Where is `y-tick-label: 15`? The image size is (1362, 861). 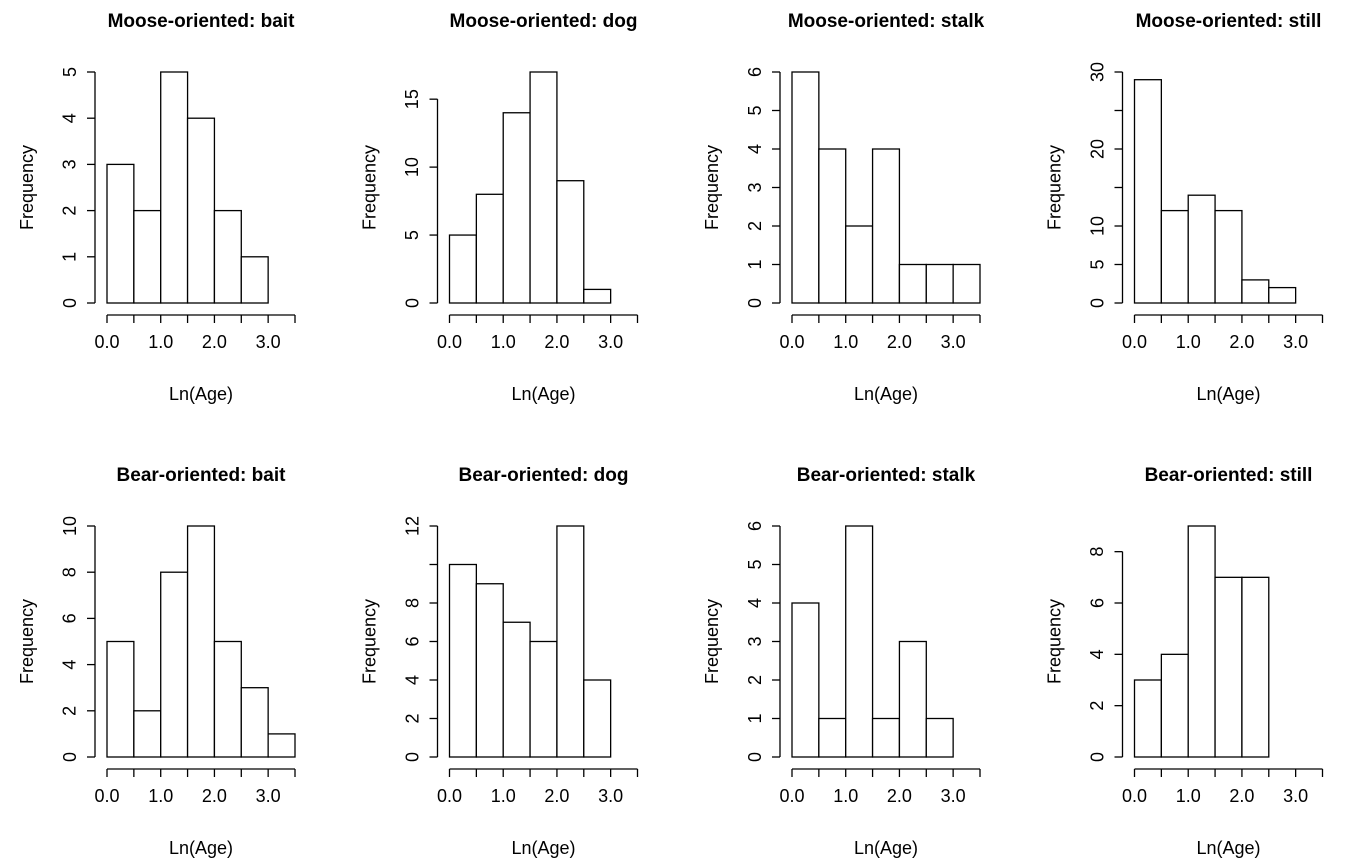 y-tick-label: 15 is located at coordinates (412, 99).